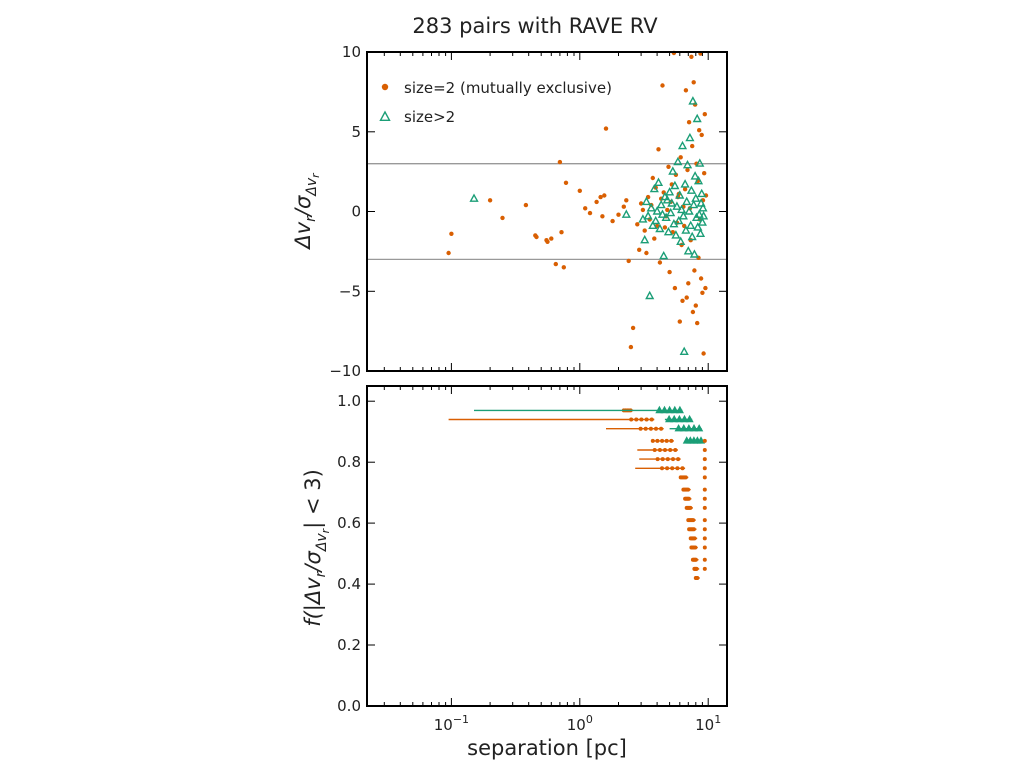 The width and height of the screenshot is (1024, 768). Describe the element at coordinates (385, 87) in the screenshot. I see `legend-circle-marker` at that location.